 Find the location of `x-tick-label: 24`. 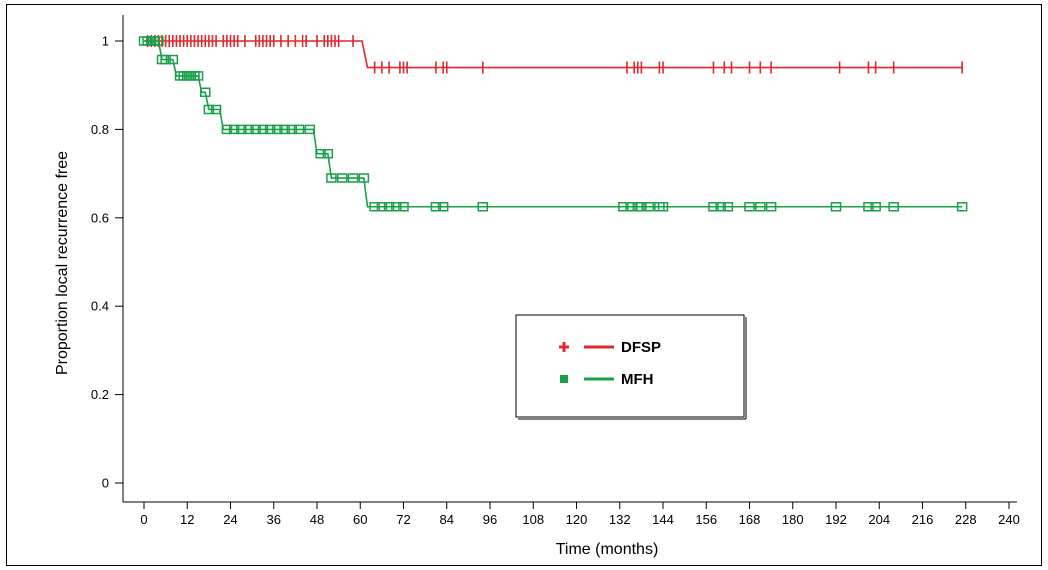

x-tick-label: 24 is located at coordinates (230, 519).